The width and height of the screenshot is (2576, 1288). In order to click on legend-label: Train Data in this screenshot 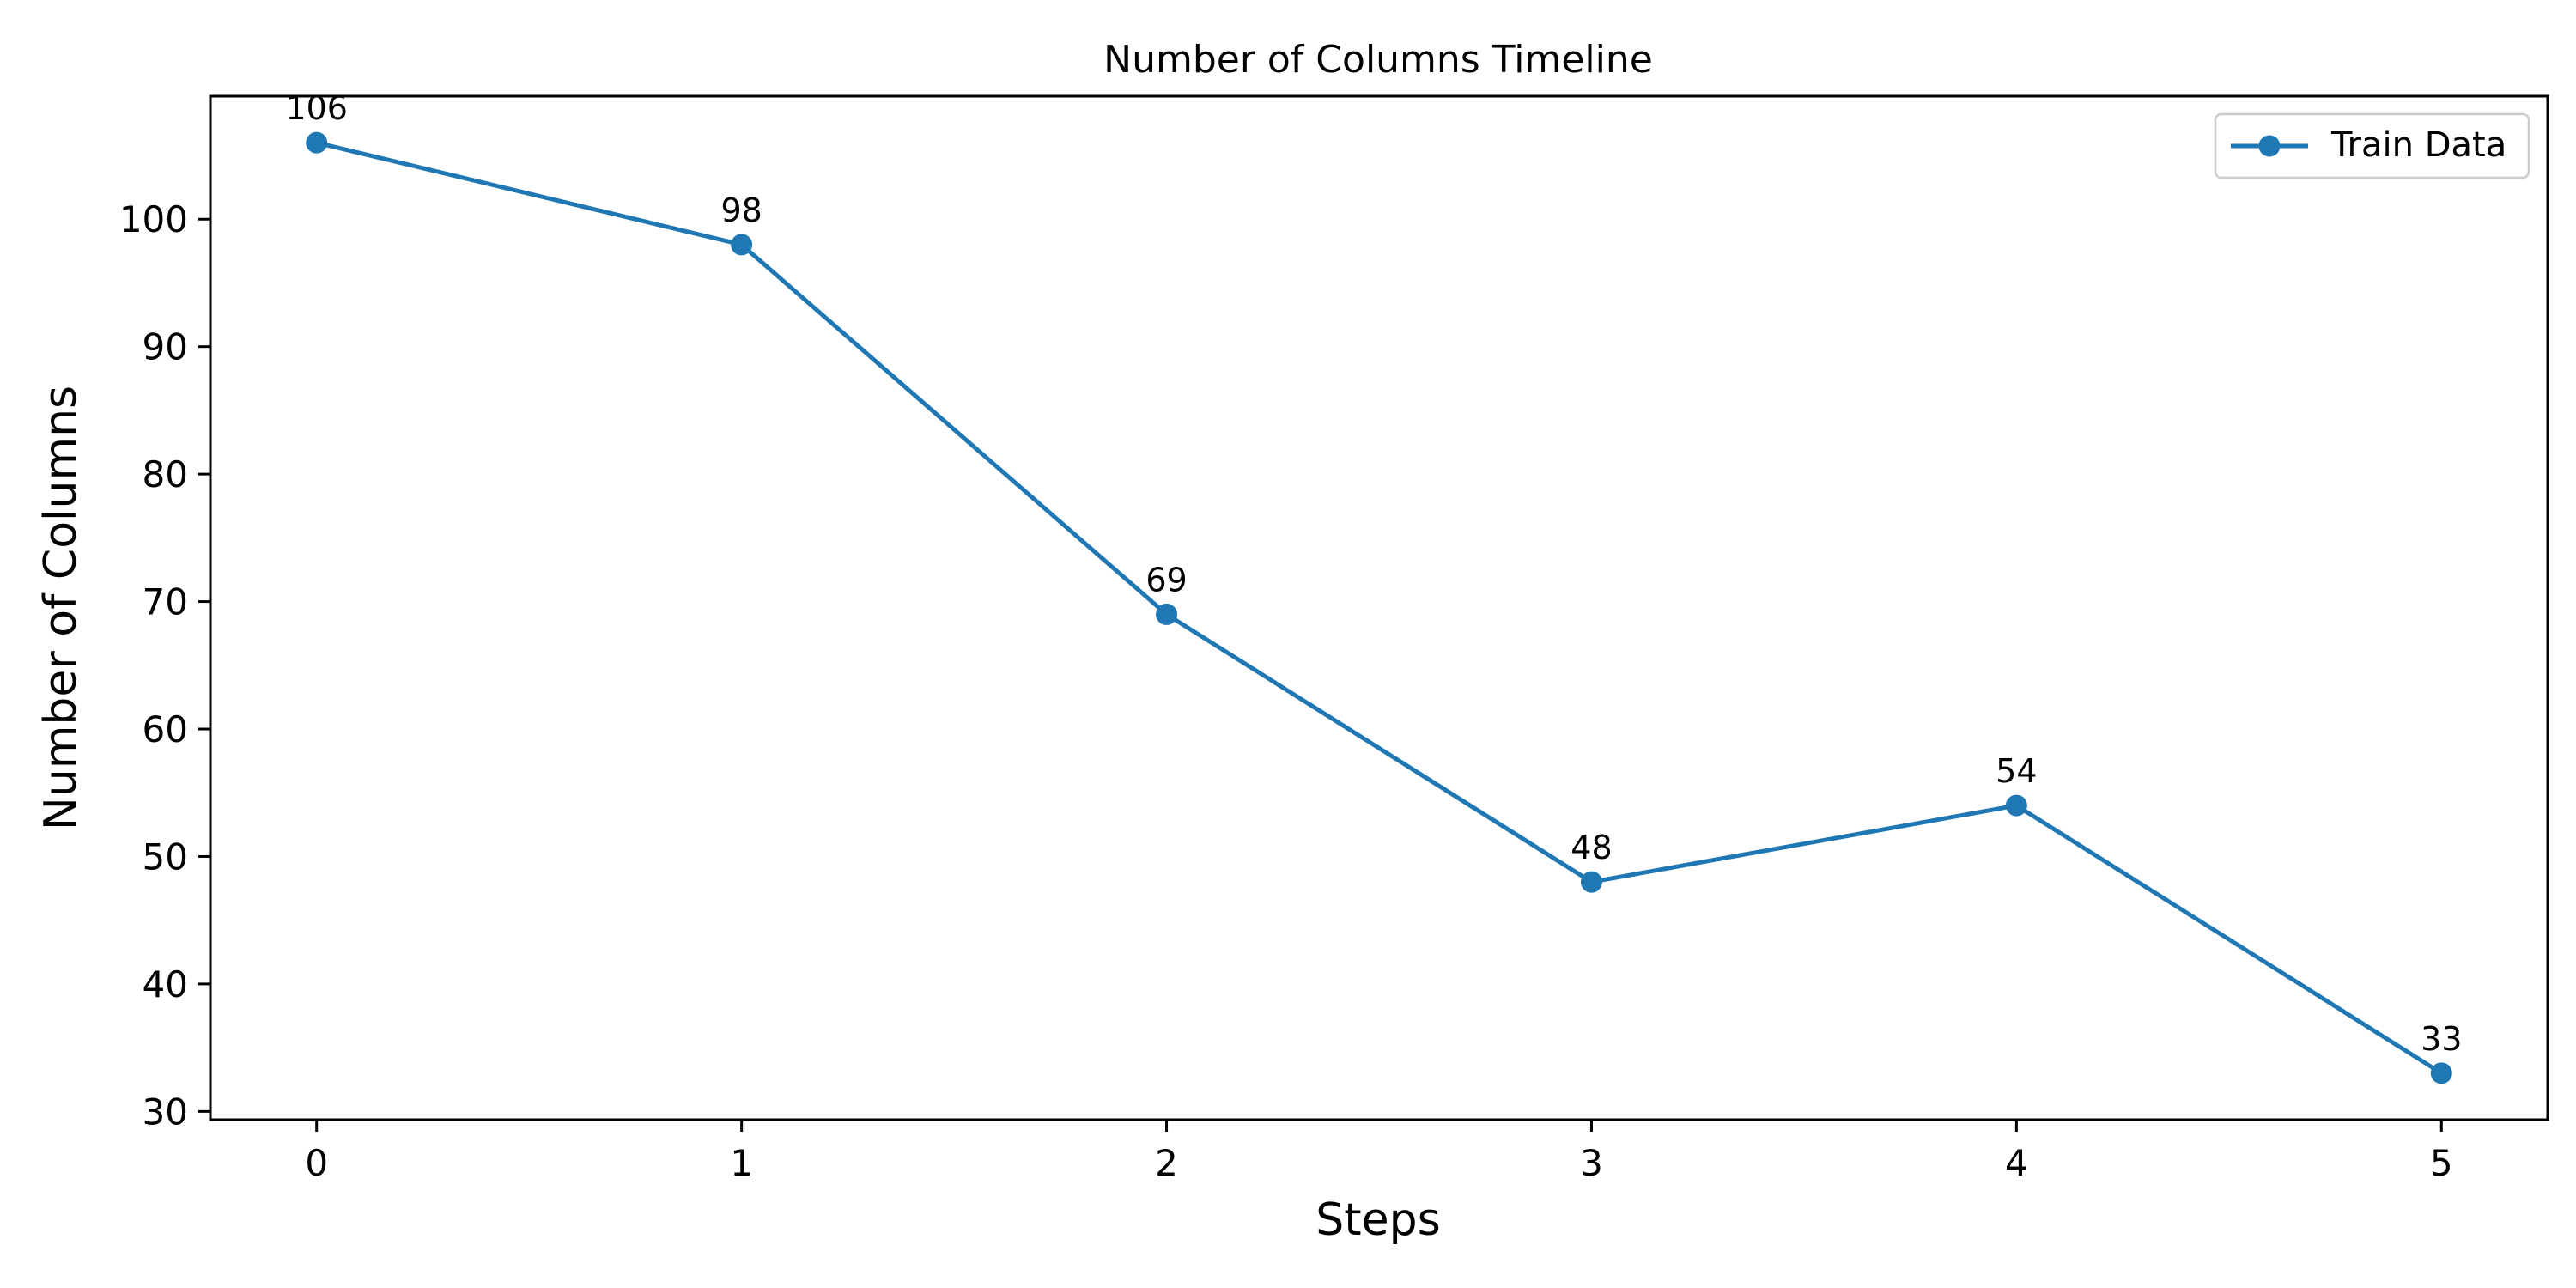, I will do `click(2418, 145)`.